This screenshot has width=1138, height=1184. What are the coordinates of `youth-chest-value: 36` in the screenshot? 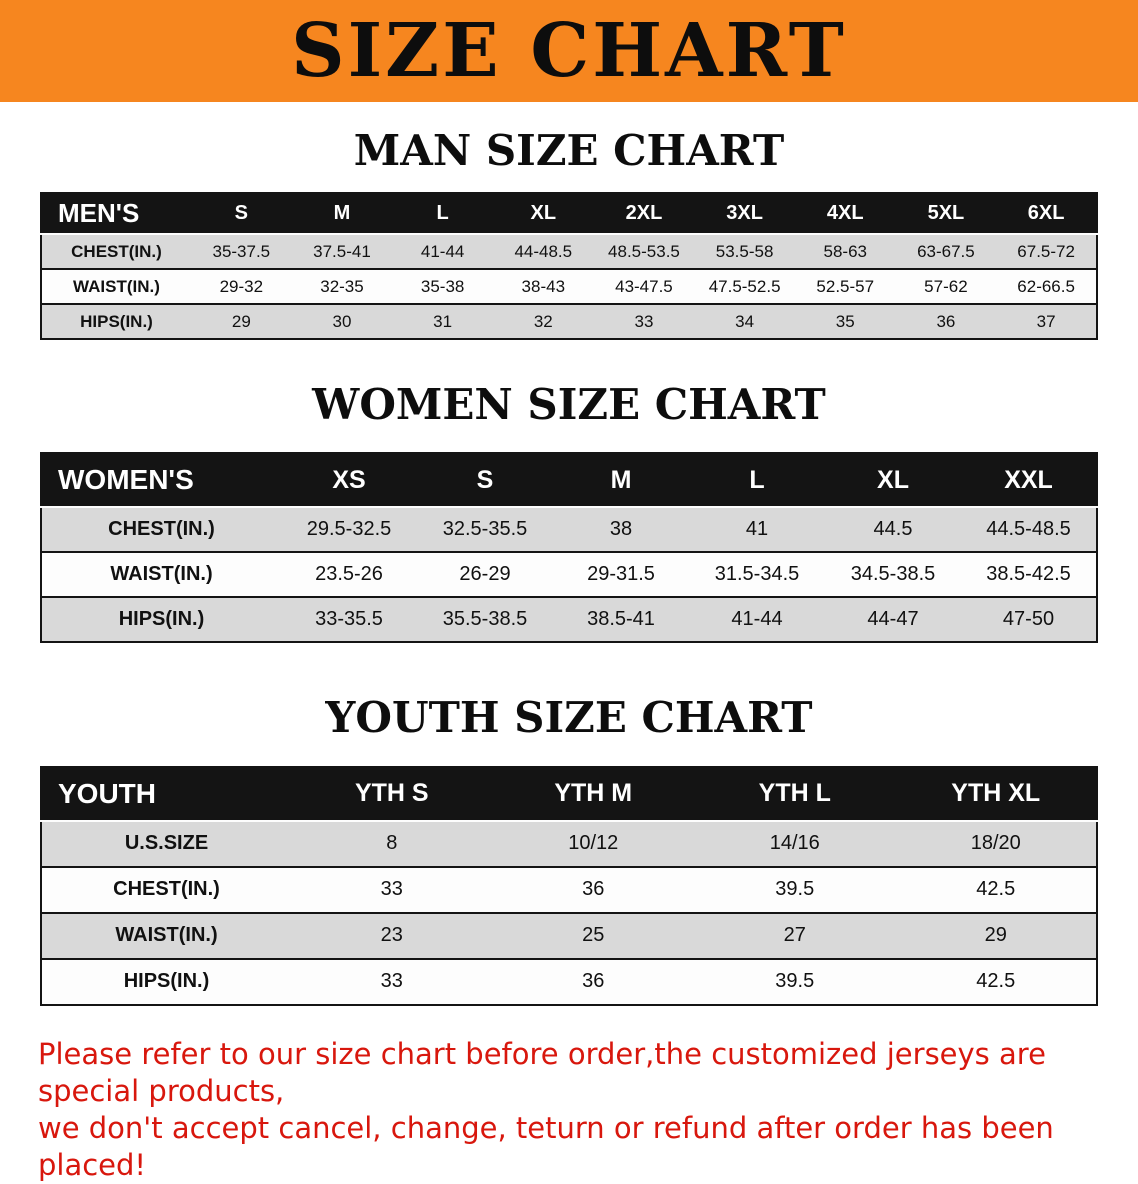 It's located at (593, 889).